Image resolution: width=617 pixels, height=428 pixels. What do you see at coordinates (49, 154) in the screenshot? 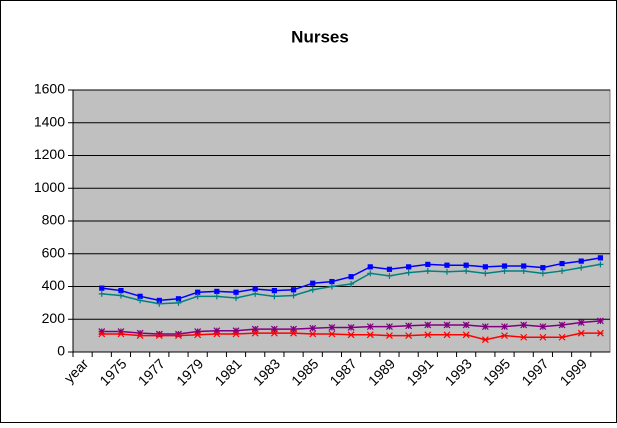
I see `y-tick-label: 1200` at bounding box center [49, 154].